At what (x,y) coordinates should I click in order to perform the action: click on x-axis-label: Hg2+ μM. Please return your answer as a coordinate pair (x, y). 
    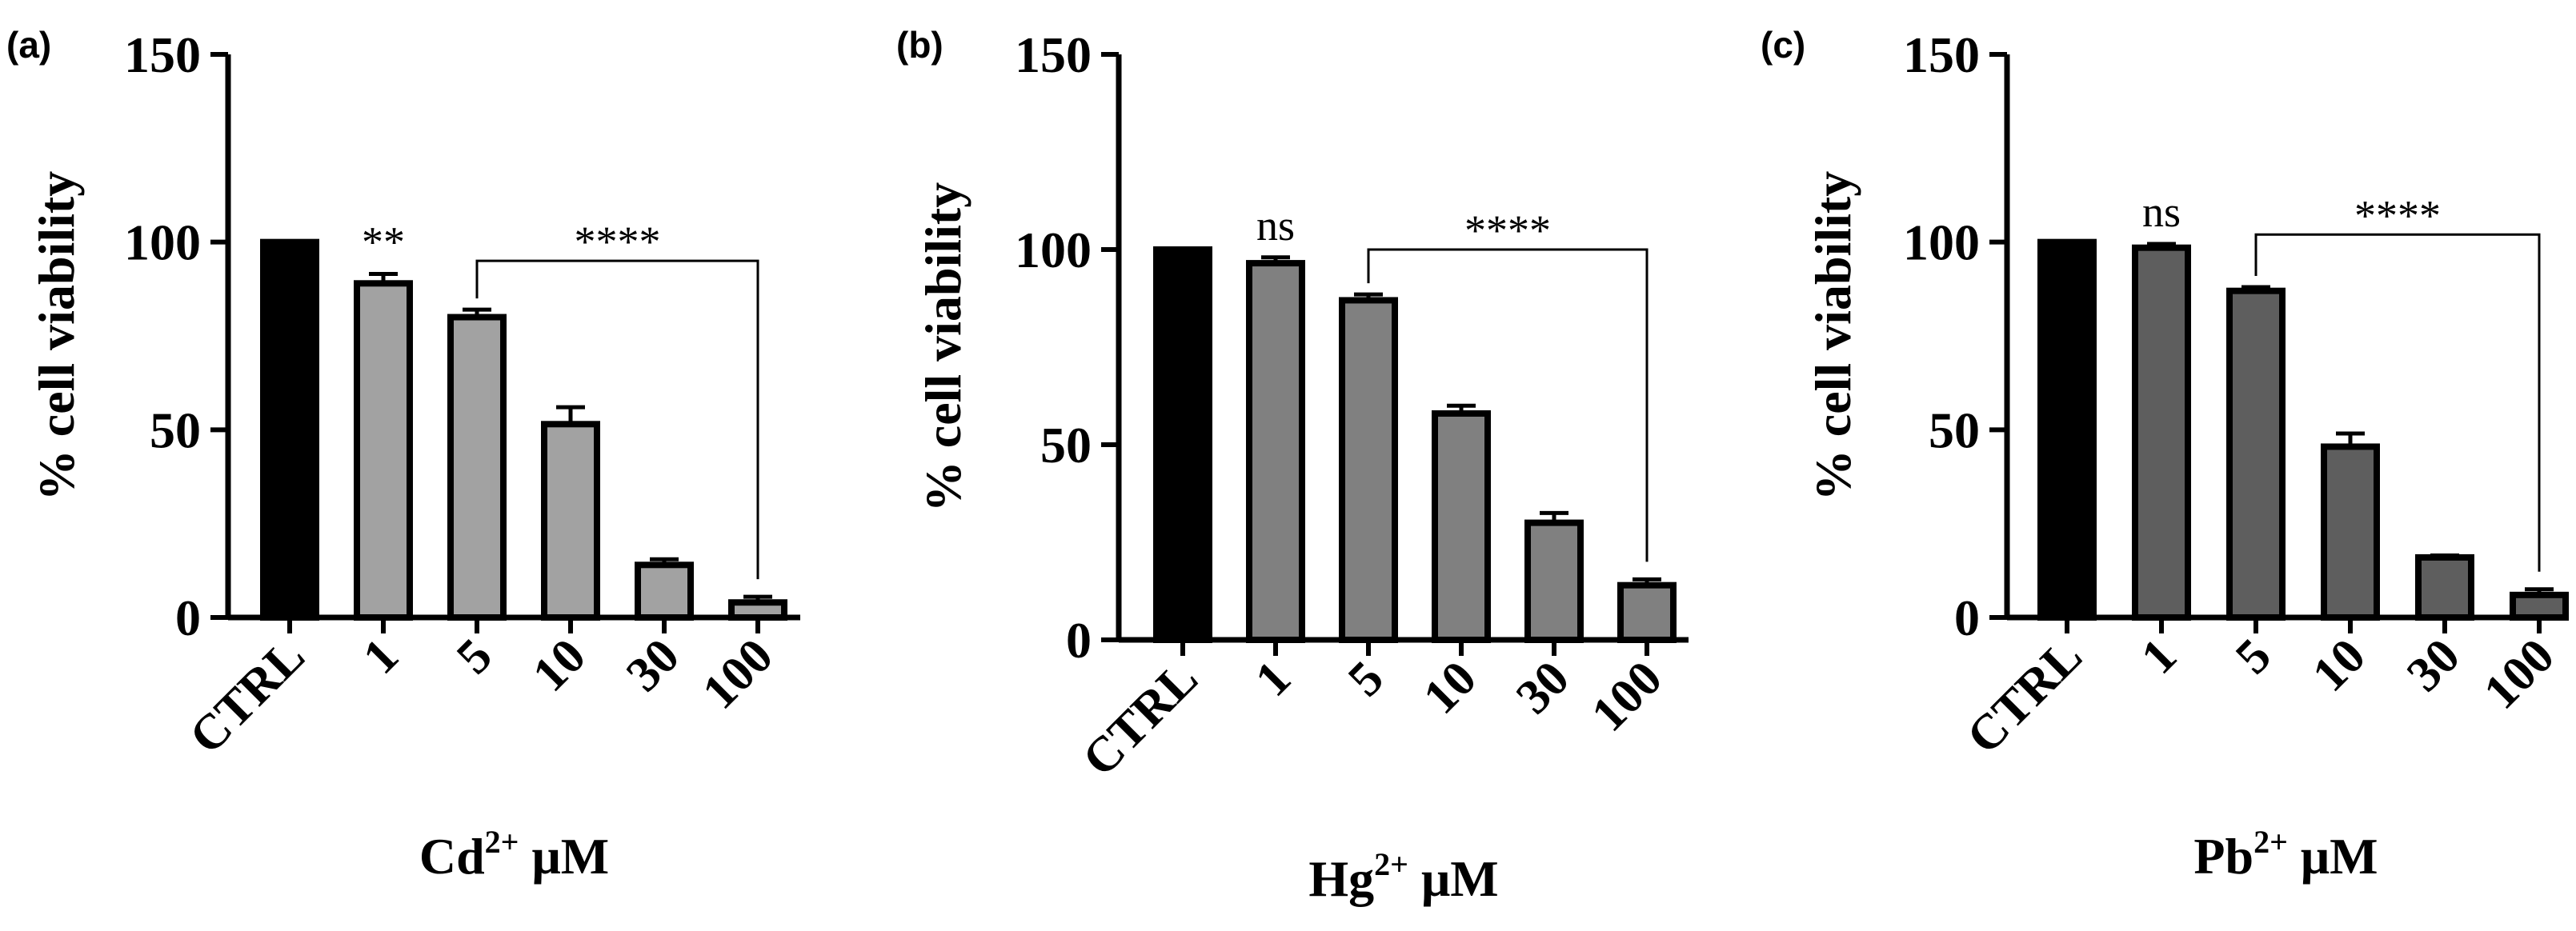
    Looking at the image, I should click on (1403, 876).